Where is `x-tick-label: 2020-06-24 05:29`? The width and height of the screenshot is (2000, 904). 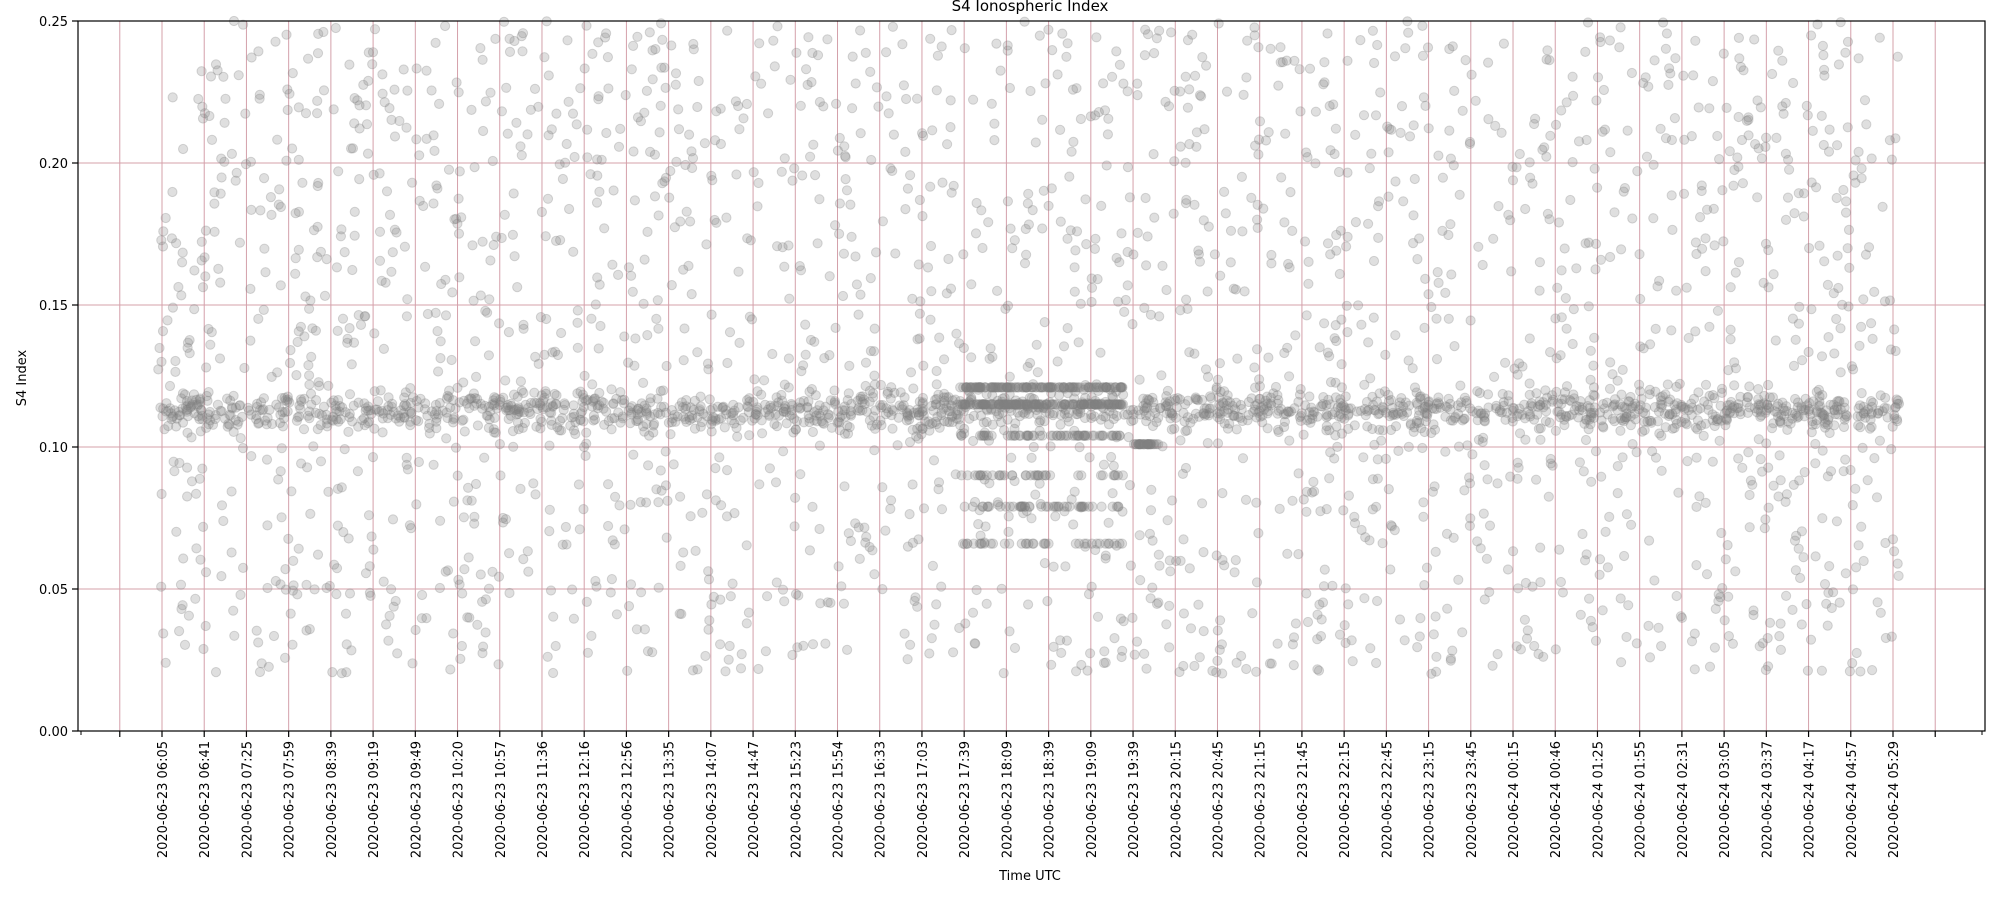
x-tick-label: 2020-06-24 05:29 is located at coordinates (1894, 799).